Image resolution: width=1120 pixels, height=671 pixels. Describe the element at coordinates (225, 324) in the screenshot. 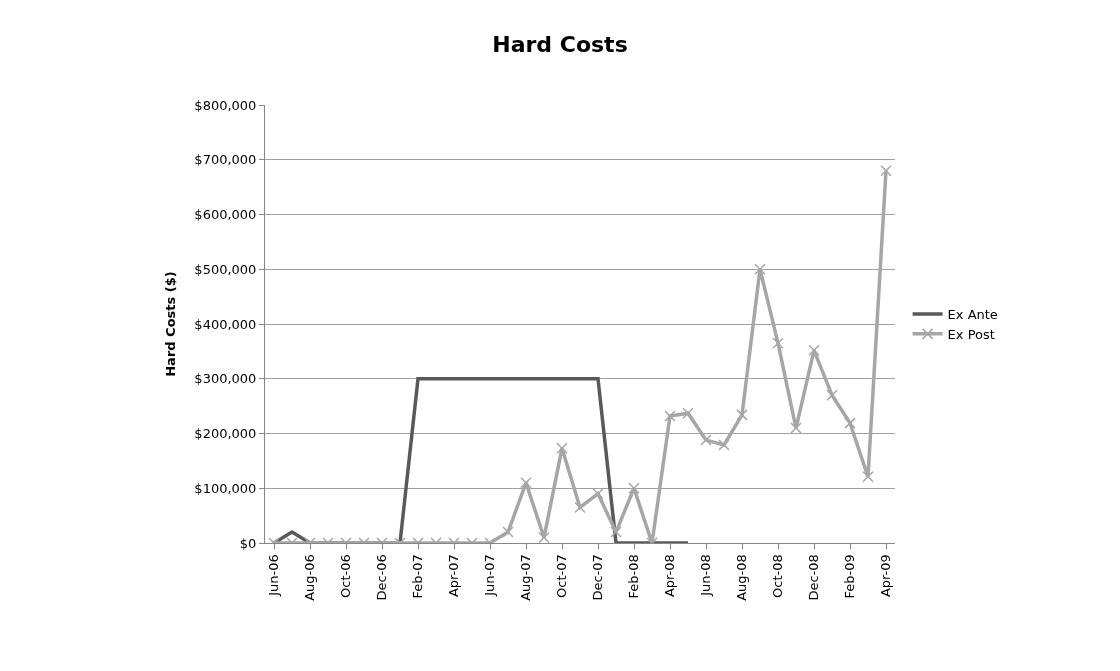

I see `y-tick-label: $400,000` at that location.